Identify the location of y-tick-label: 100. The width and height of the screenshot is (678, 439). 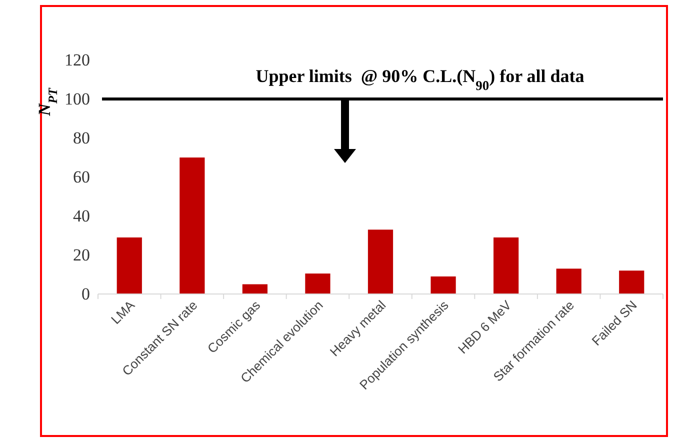
(77, 98).